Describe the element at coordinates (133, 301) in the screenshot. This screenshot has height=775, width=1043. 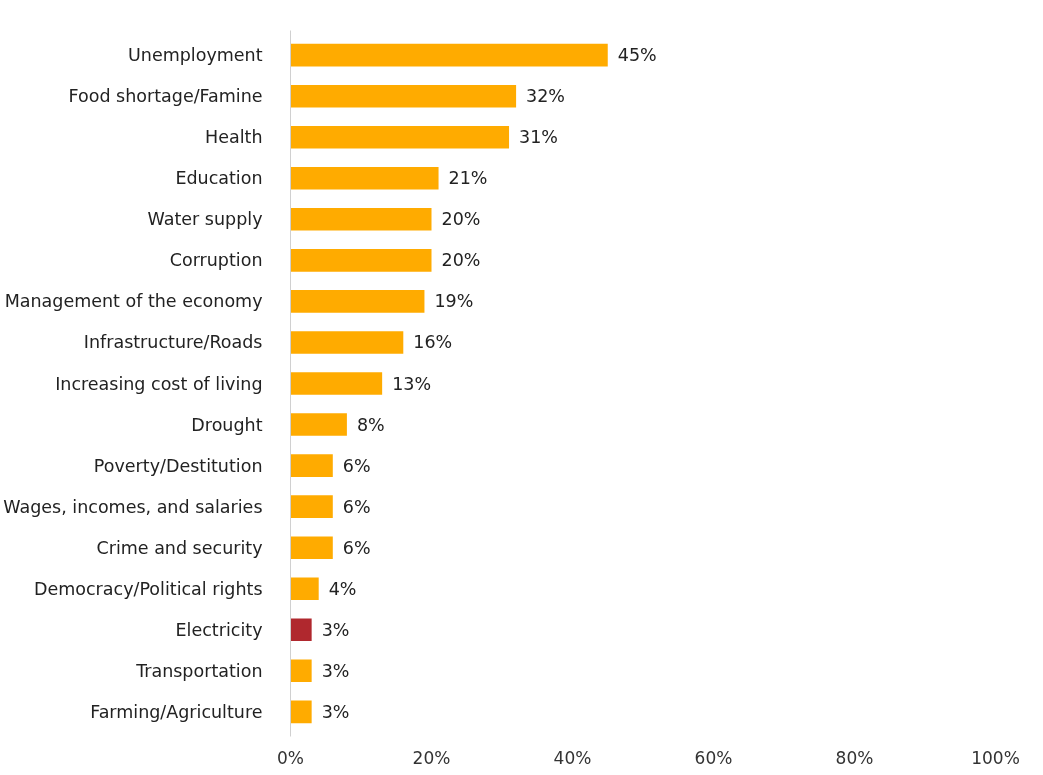
I see `y-tick-label: Management of the economy` at that location.